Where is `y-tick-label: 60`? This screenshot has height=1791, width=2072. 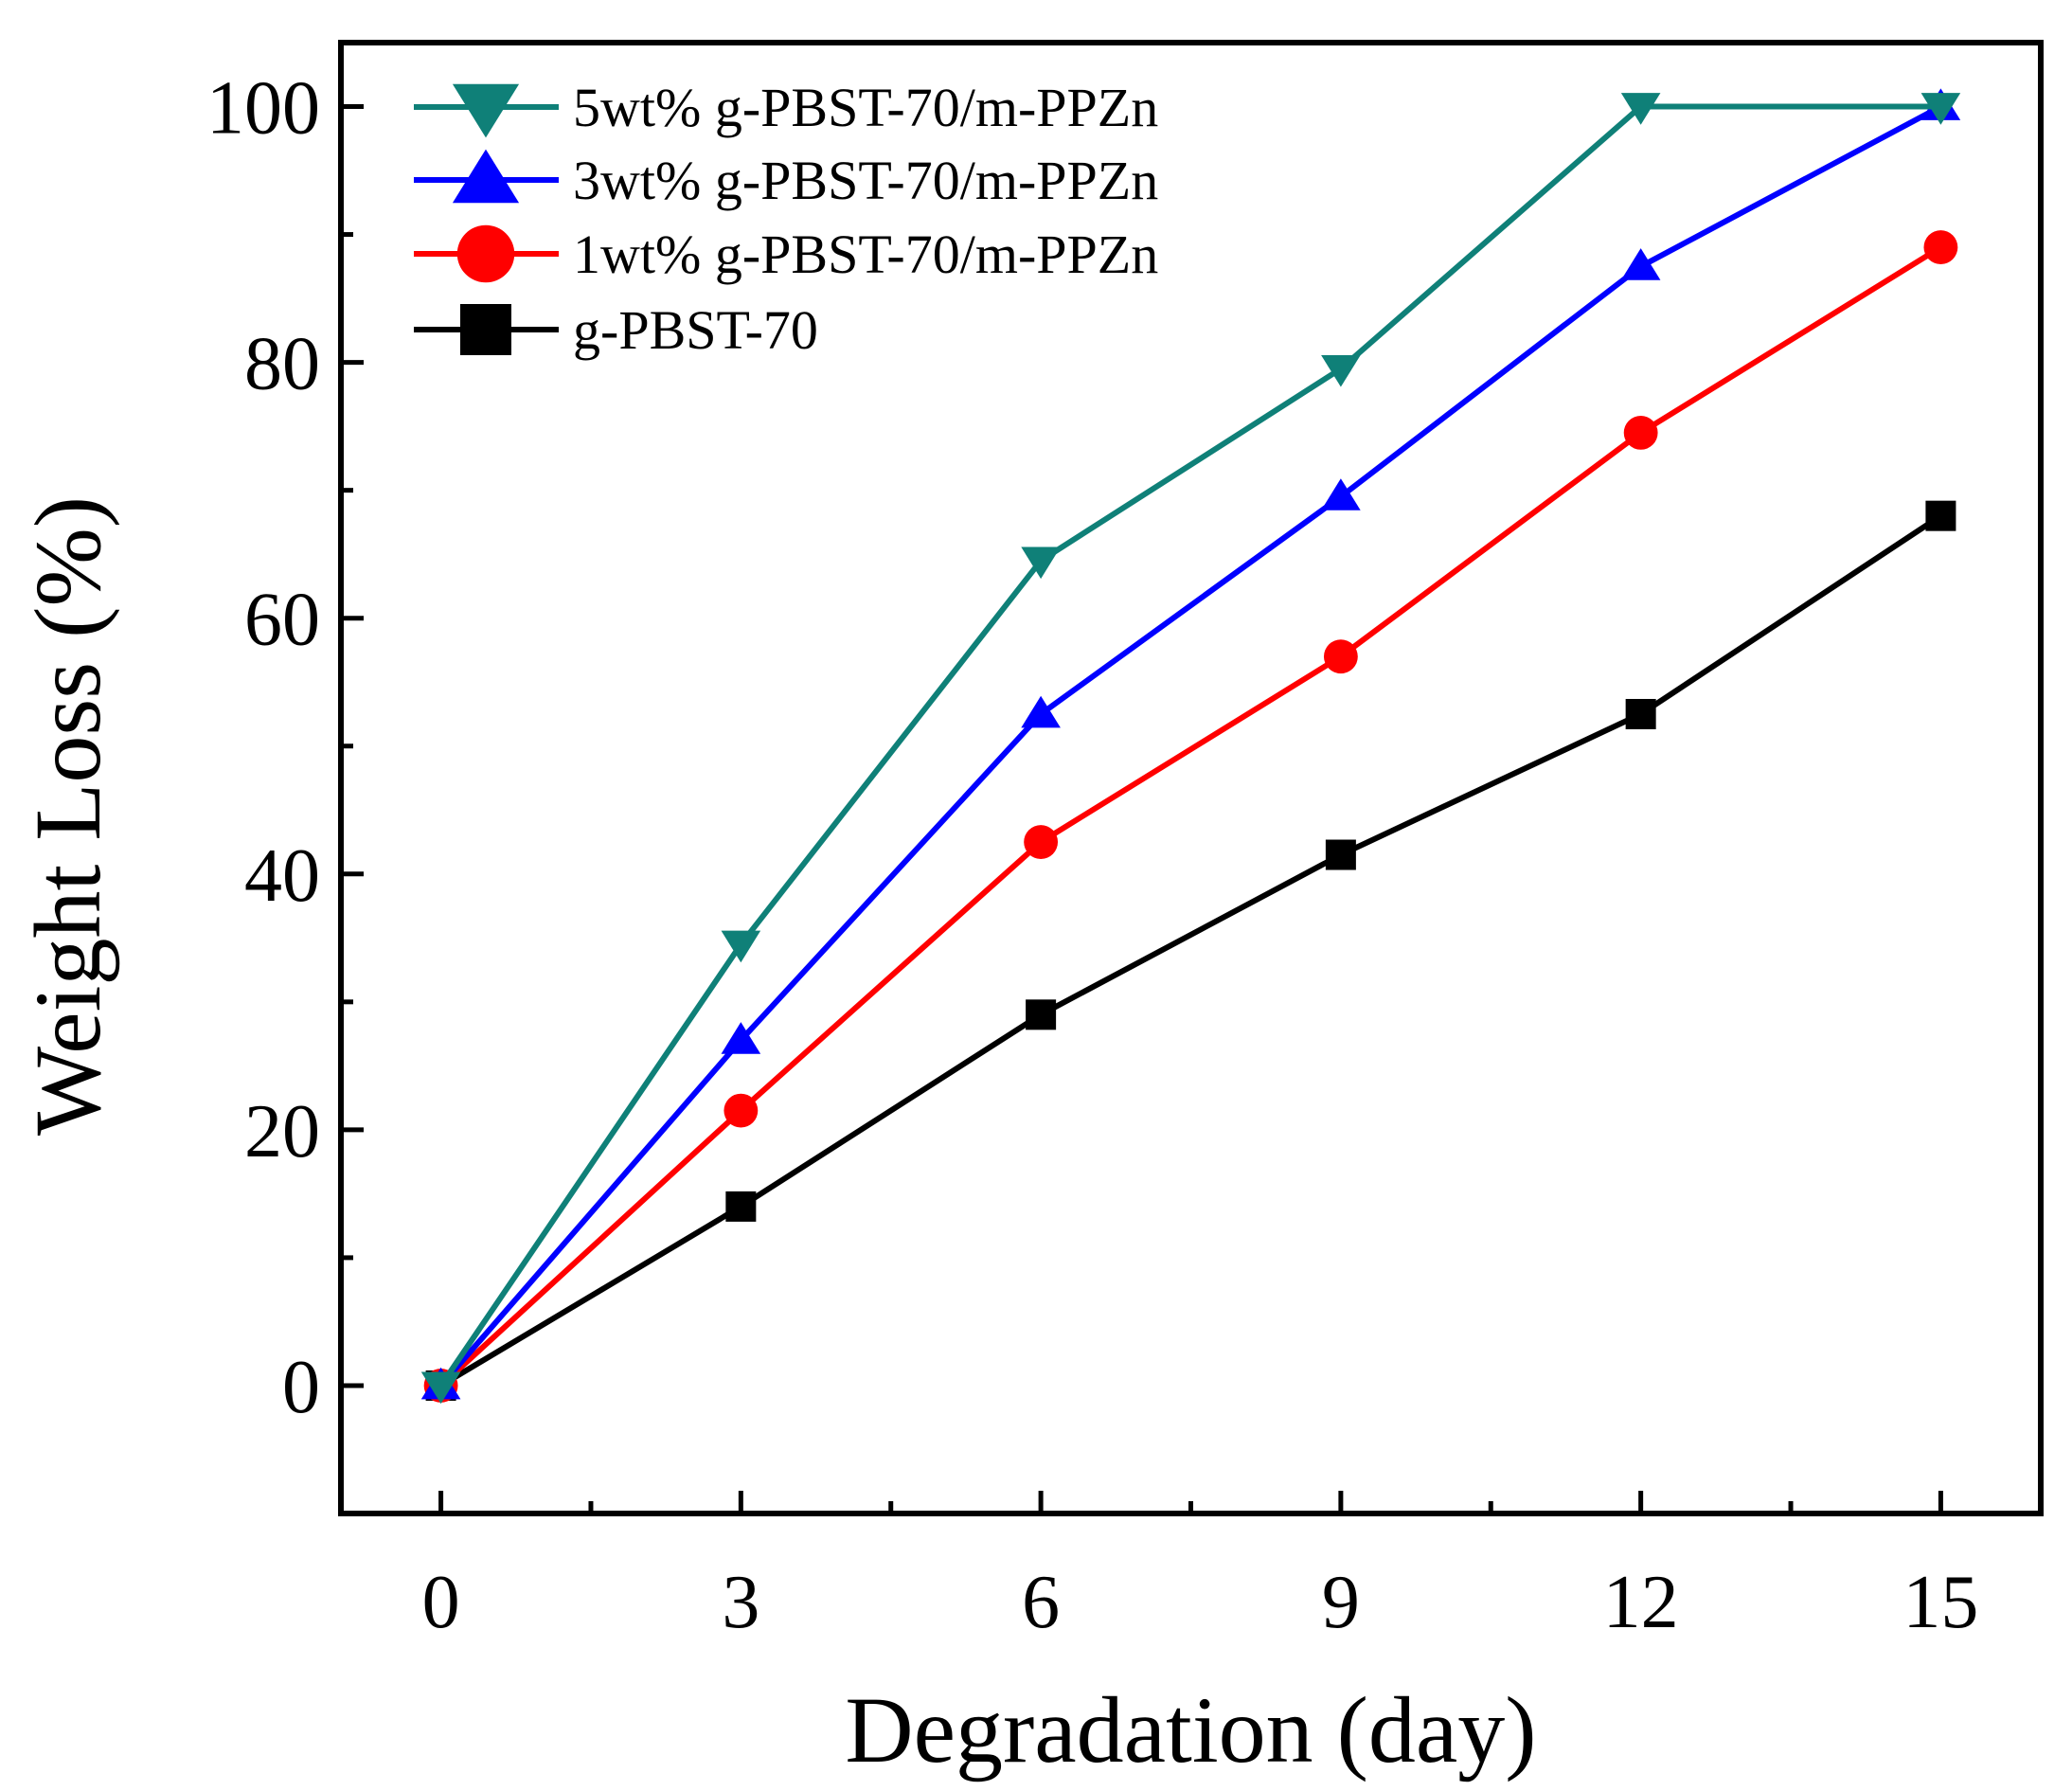 y-tick-label: 60 is located at coordinates (282, 620).